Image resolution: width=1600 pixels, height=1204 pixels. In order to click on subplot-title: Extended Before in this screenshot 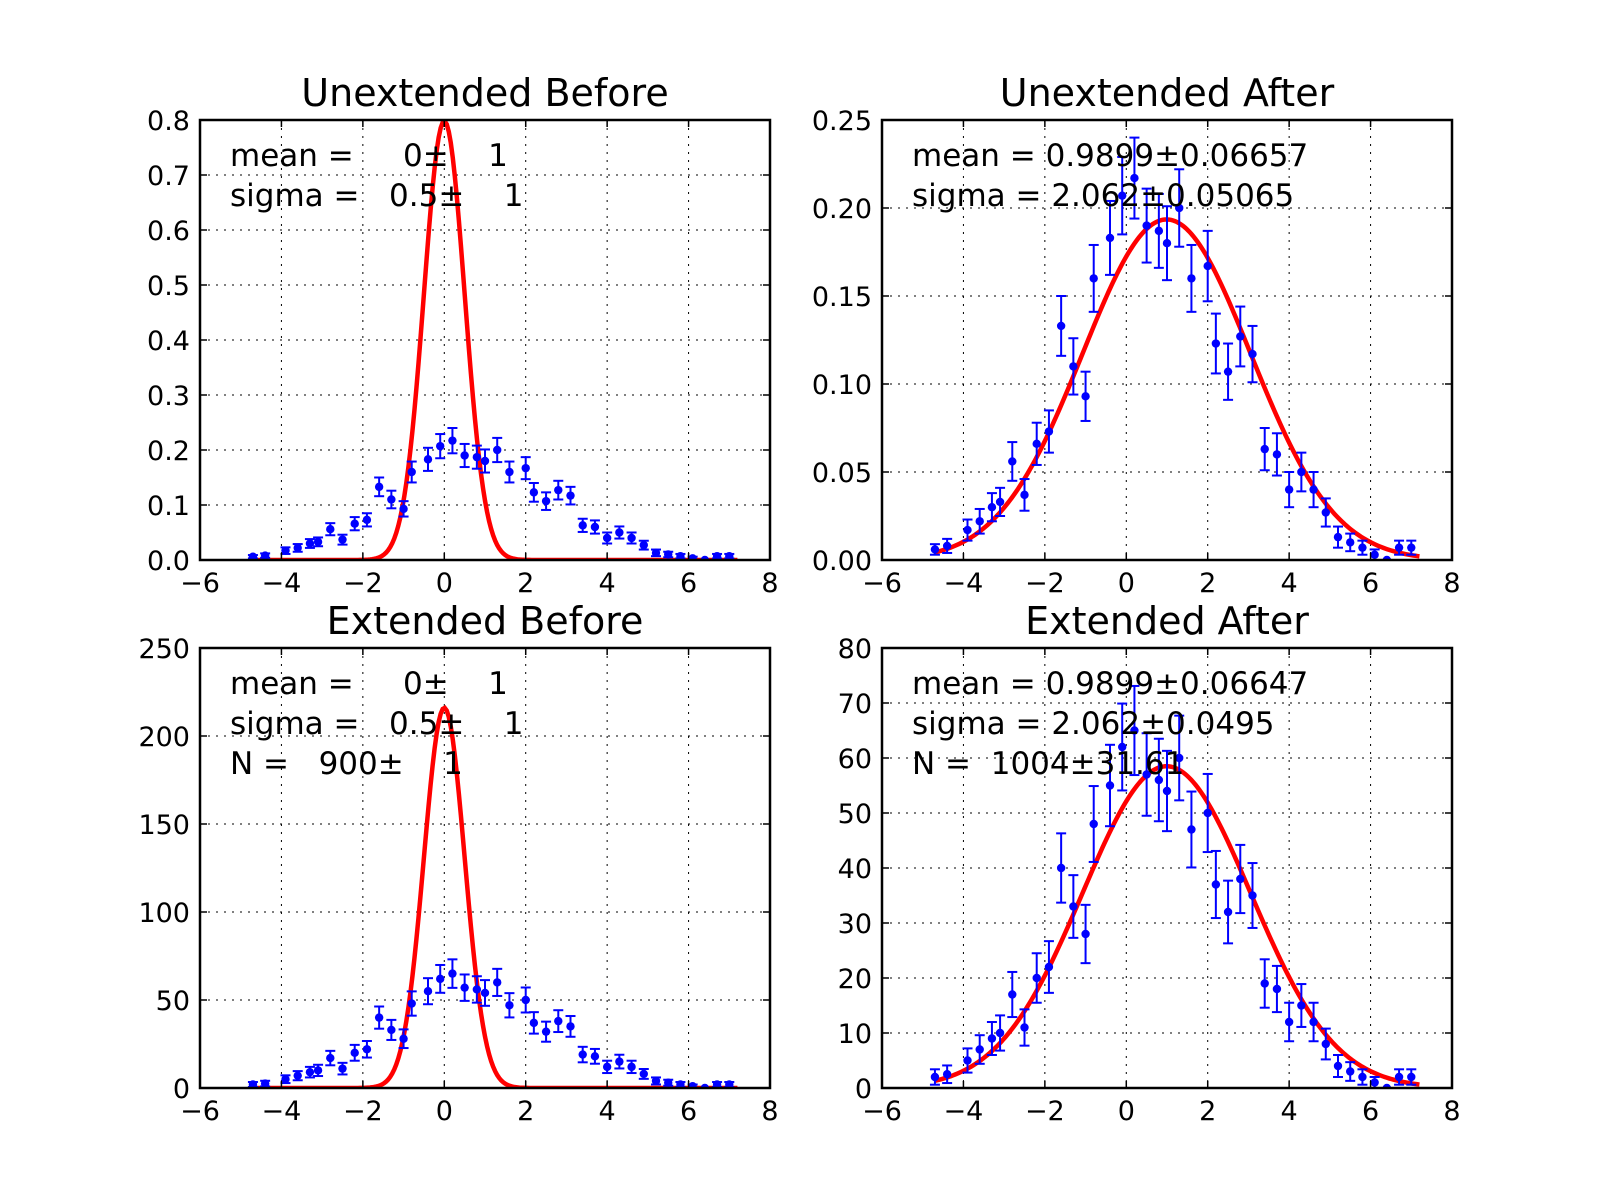, I will do `click(485, 621)`.